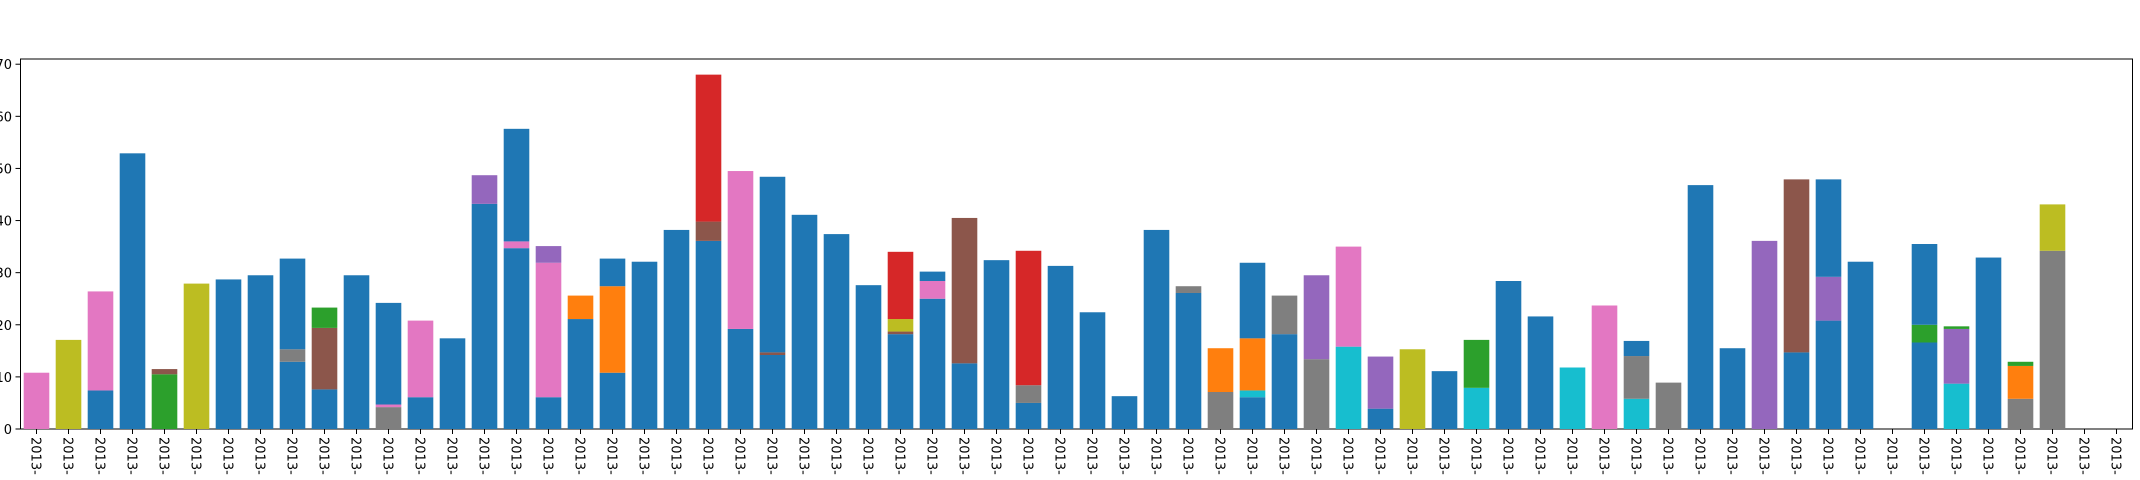  I want to click on y-tick-label: 30, so click(6, 274).